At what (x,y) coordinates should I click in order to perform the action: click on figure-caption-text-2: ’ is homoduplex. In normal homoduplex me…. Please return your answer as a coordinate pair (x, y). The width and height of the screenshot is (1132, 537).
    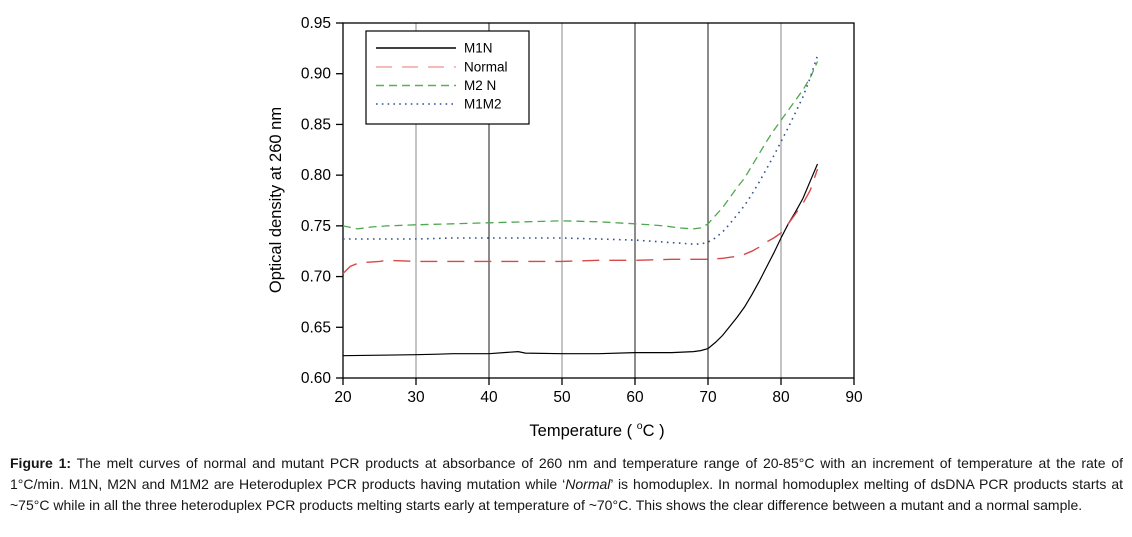
    Looking at the image, I should click on (567, 494).